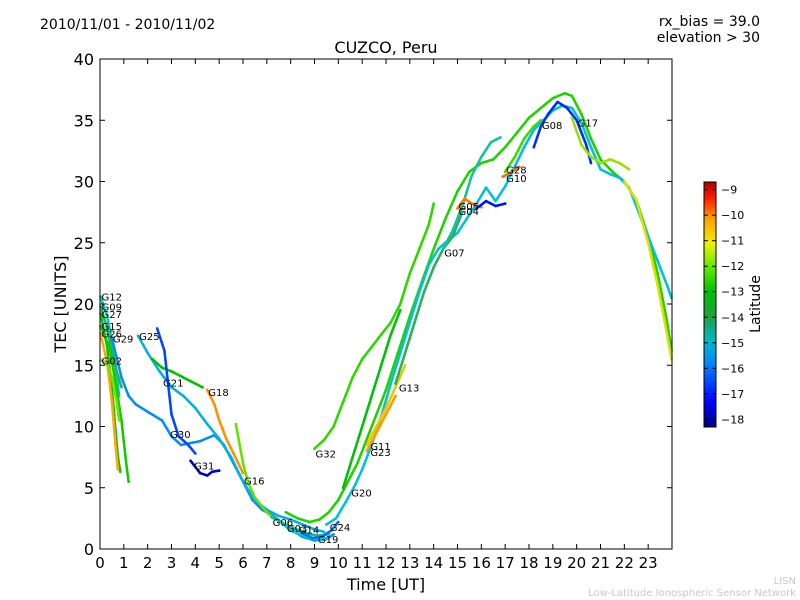 The image size is (800, 600). I want to click on colorbar-tick-label--13: −13, so click(732, 292).